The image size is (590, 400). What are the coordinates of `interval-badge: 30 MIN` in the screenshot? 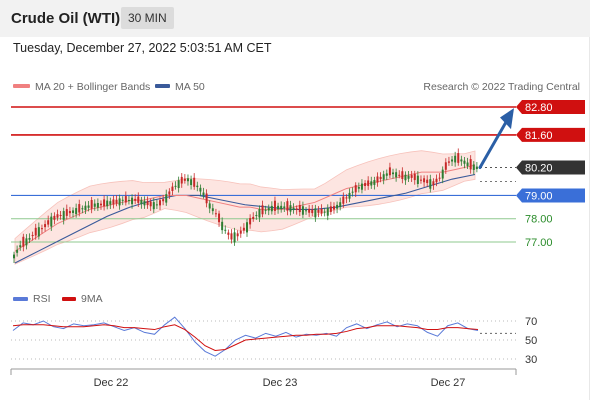 It's located at (147, 18).